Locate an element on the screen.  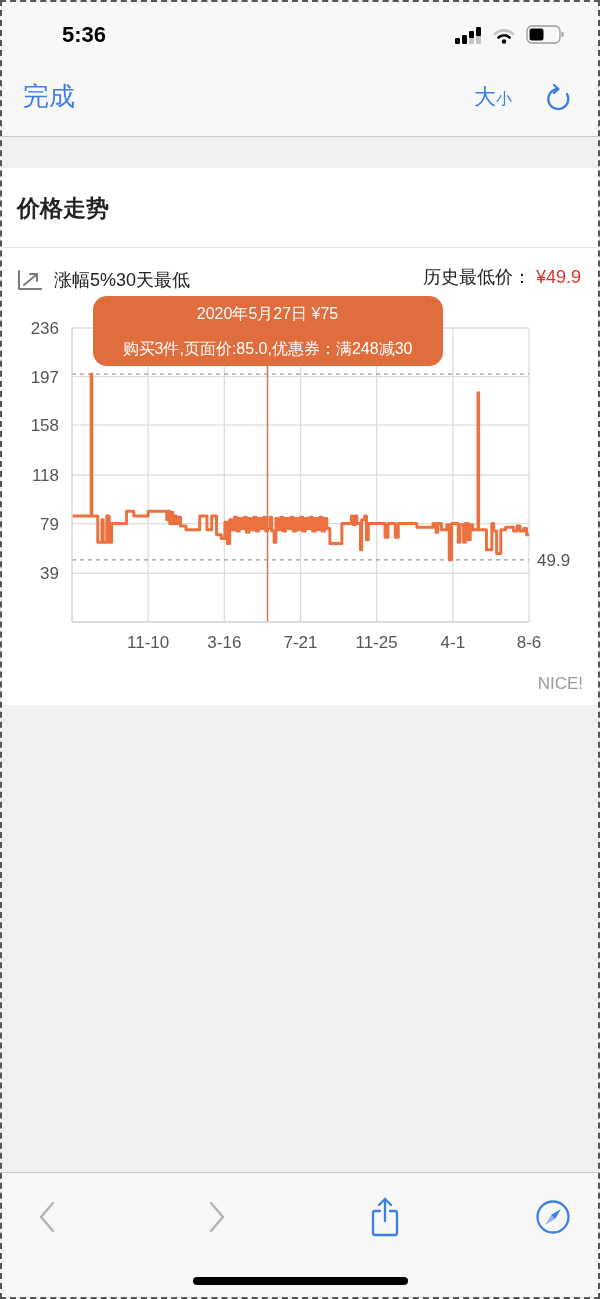
text: 2020年5月27日 ¥75 is located at coordinates (267, 314).